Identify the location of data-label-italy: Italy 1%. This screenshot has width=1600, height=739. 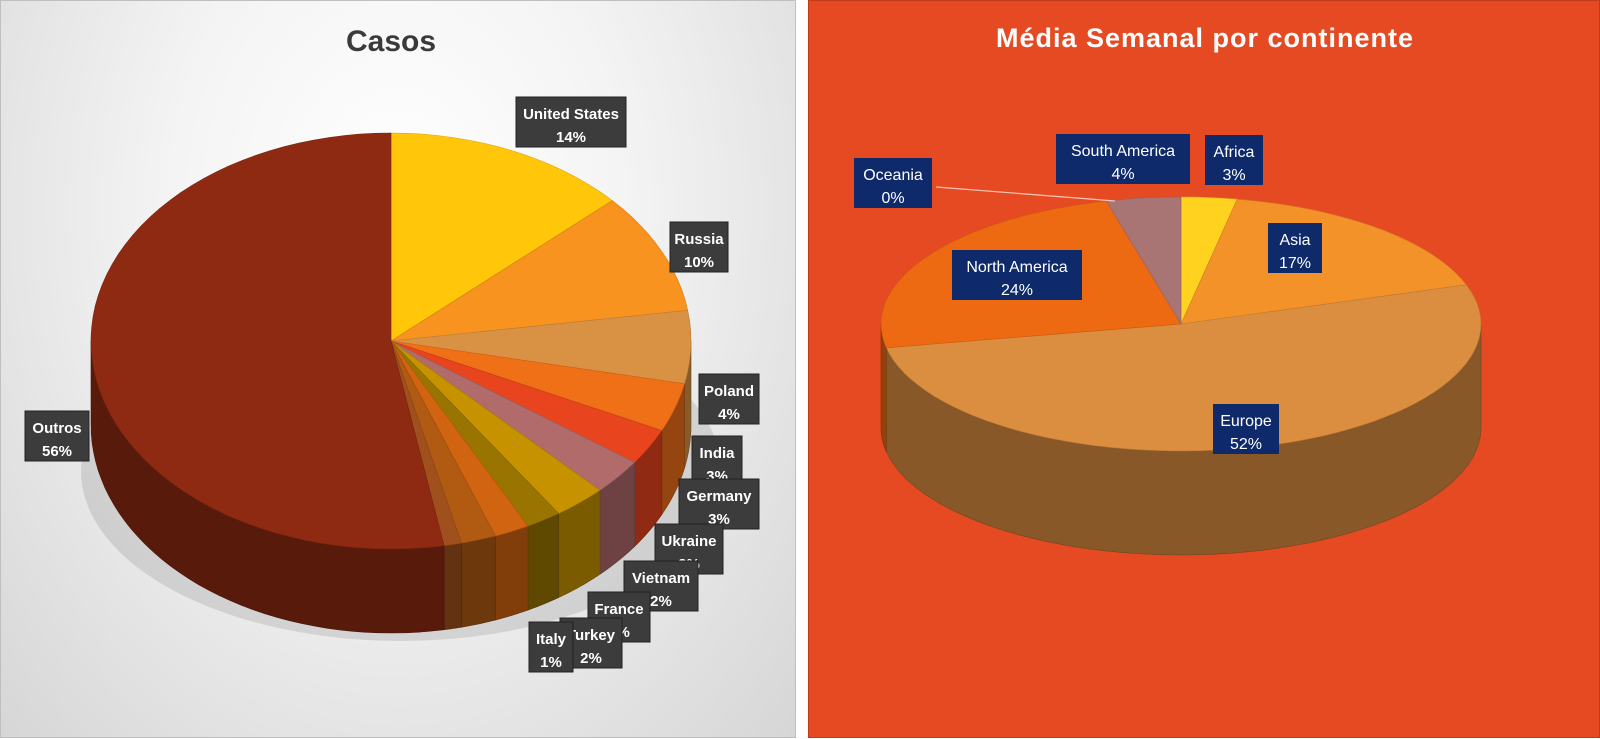
(551, 647).